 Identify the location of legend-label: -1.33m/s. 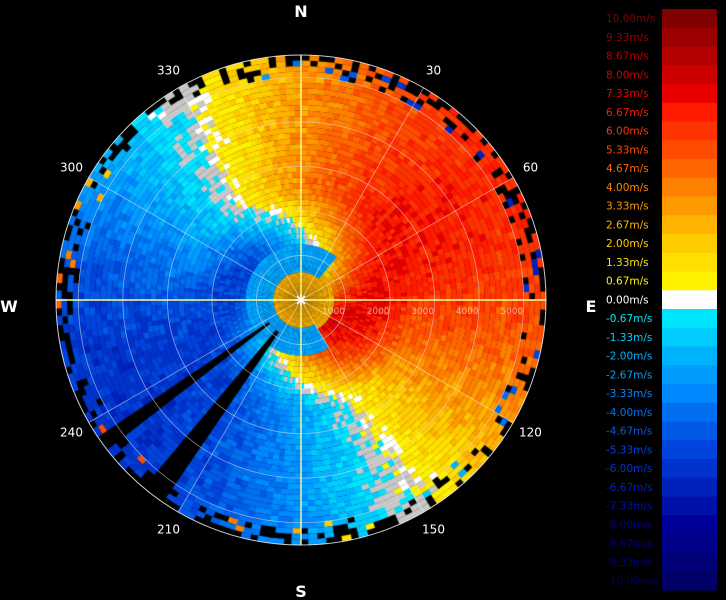
(629, 338).